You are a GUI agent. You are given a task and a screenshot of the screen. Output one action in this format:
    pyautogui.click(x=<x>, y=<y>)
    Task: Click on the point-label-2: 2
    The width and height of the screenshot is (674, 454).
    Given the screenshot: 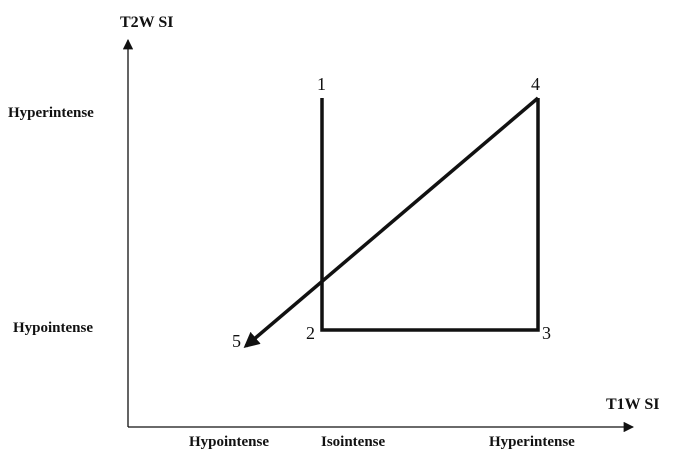 What is the action you would take?
    pyautogui.click(x=310, y=333)
    